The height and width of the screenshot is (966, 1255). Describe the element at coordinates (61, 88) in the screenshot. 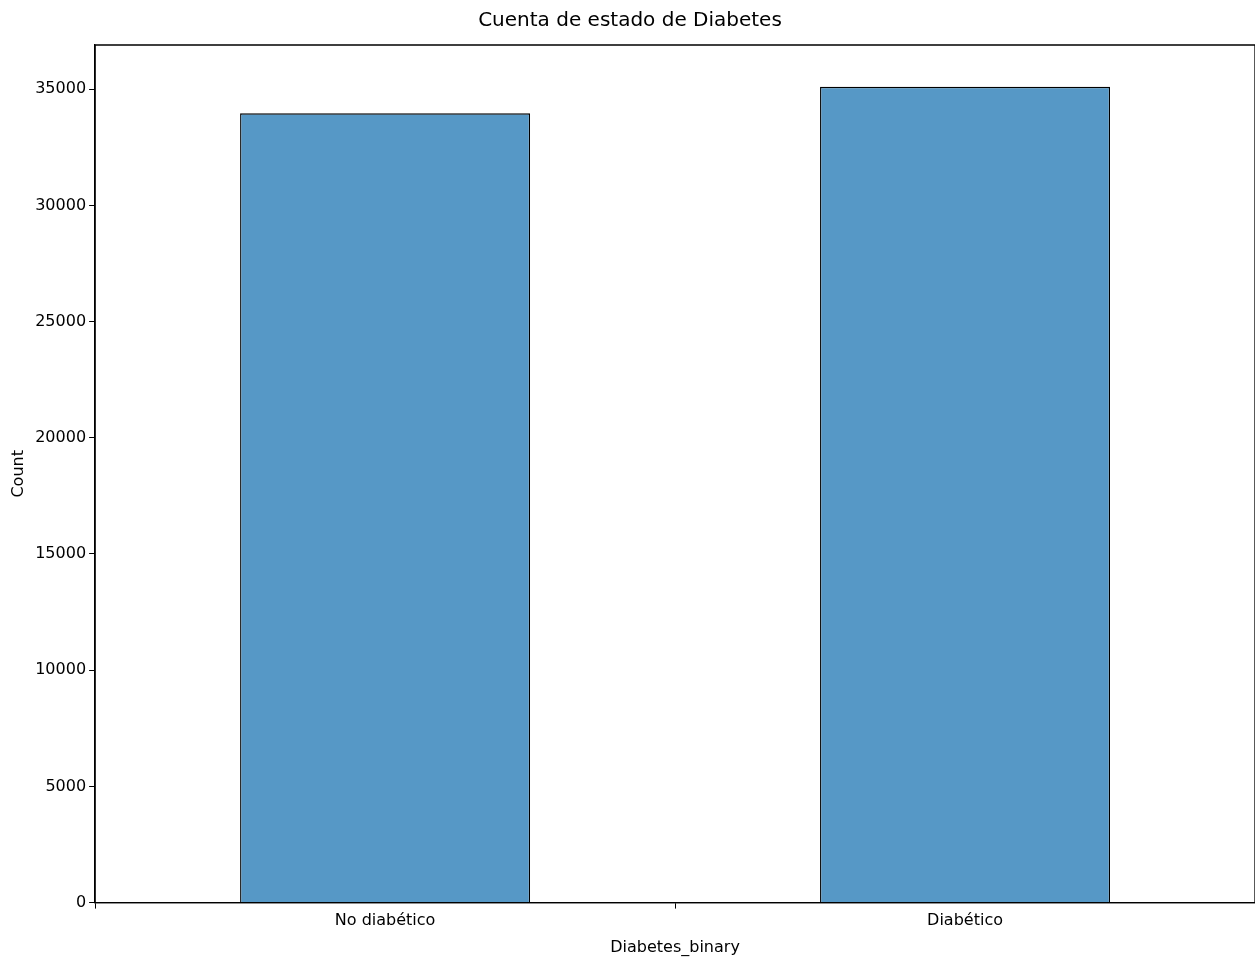

I see `y-tick-label: 35000` at that location.